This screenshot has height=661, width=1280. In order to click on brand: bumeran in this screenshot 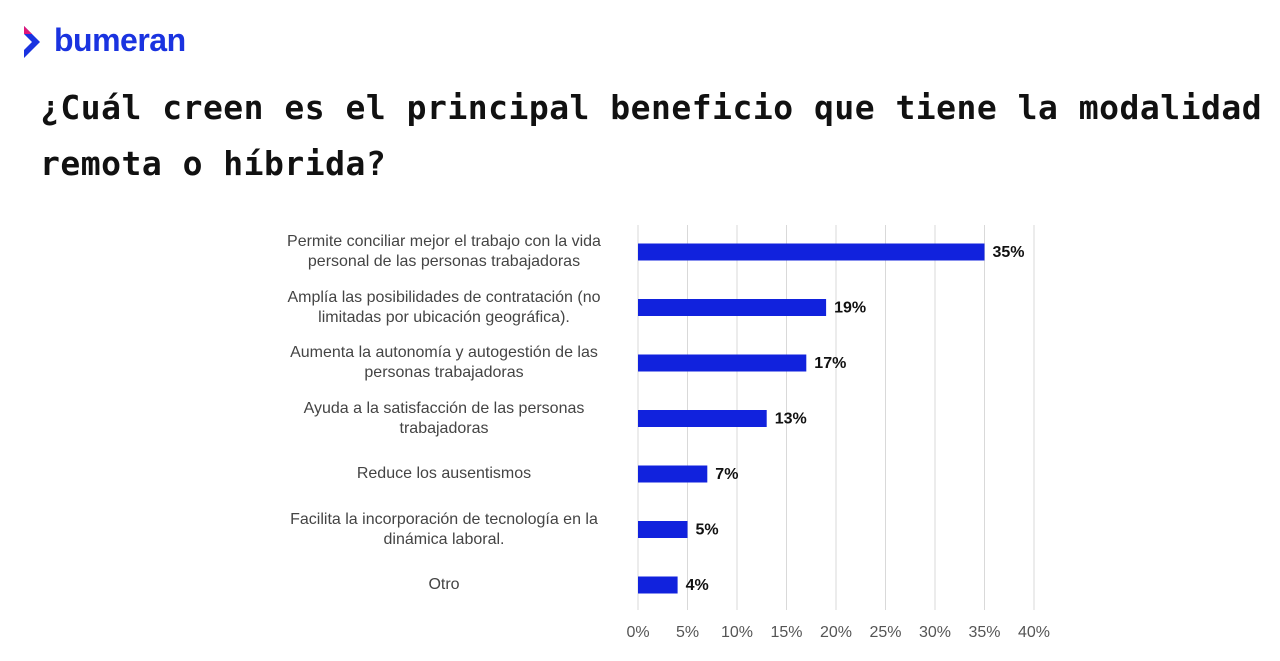, I will do `click(120, 40)`.